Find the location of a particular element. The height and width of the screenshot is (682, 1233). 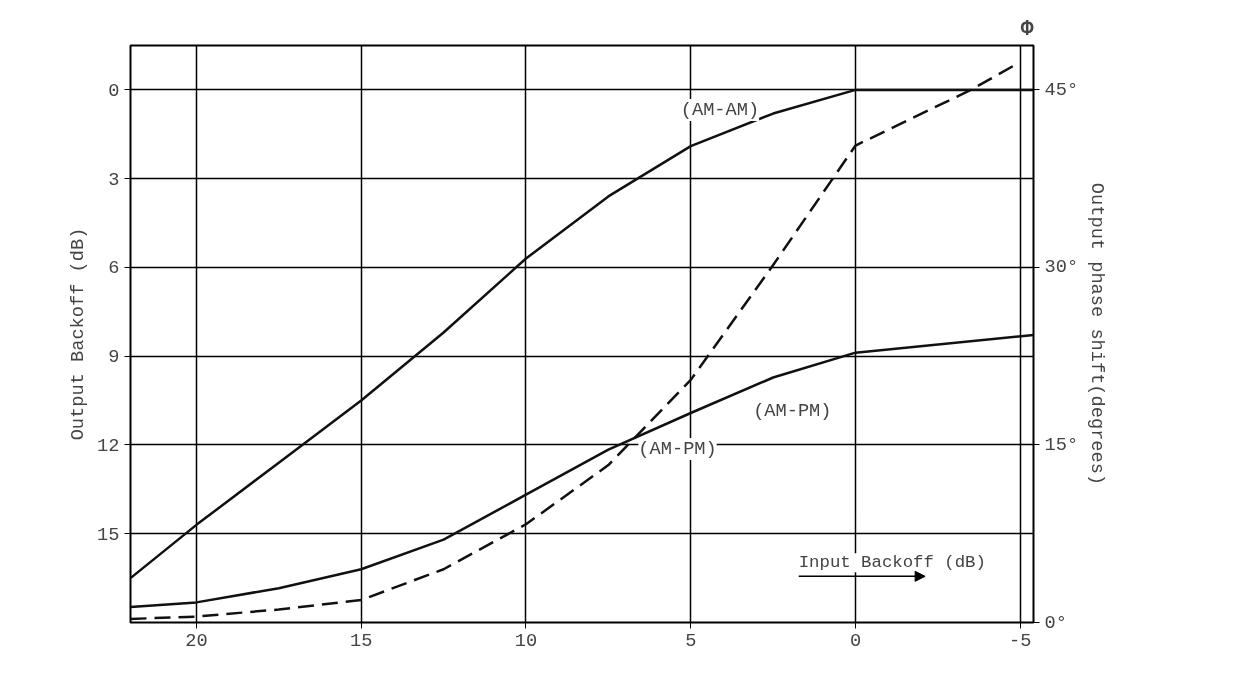

x-tick-label: 20 is located at coordinates (196, 640).